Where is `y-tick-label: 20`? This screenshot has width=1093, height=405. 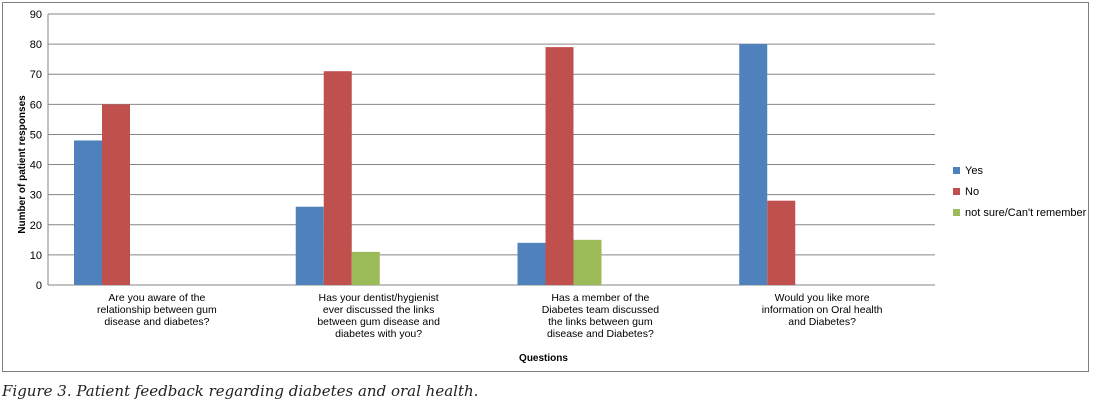
y-tick-label: 20 is located at coordinates (36, 226).